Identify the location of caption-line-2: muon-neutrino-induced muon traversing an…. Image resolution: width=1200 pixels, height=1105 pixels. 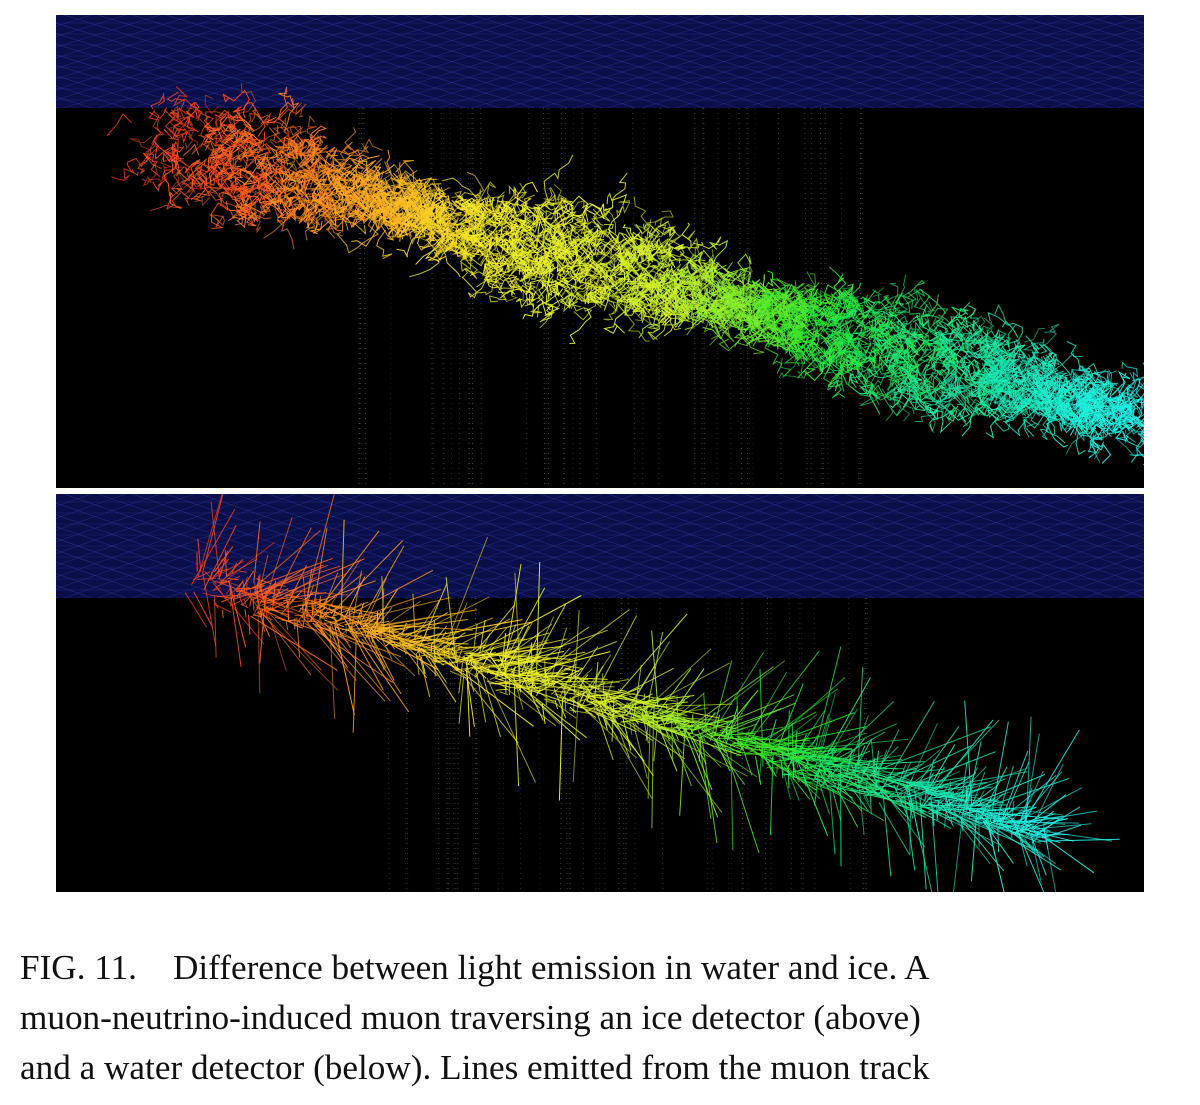
(470, 1017).